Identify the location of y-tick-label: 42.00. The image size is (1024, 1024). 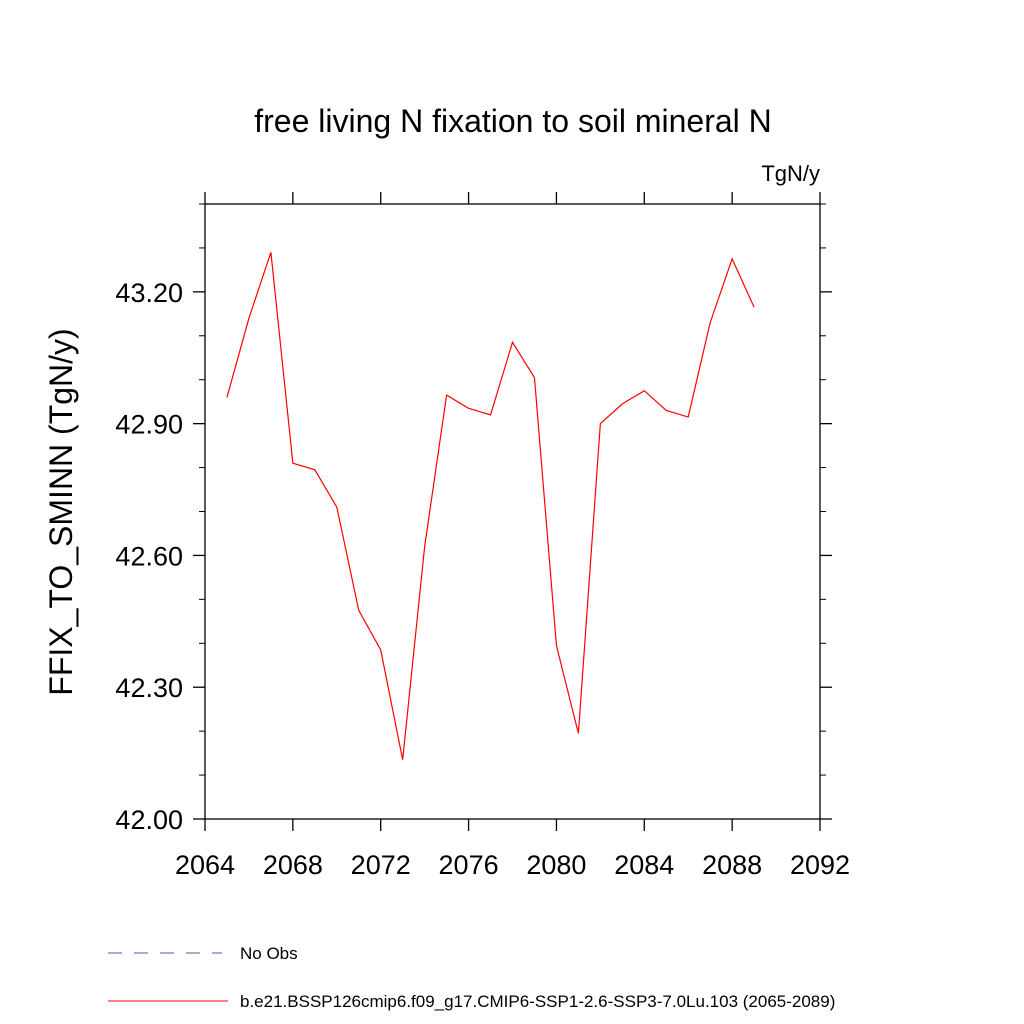
(149, 820).